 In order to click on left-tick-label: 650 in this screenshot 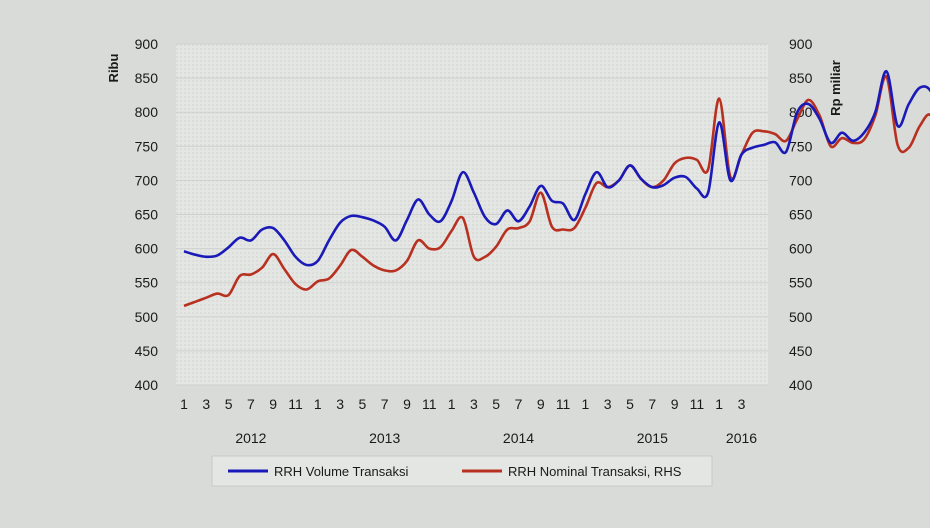, I will do `click(147, 215)`.